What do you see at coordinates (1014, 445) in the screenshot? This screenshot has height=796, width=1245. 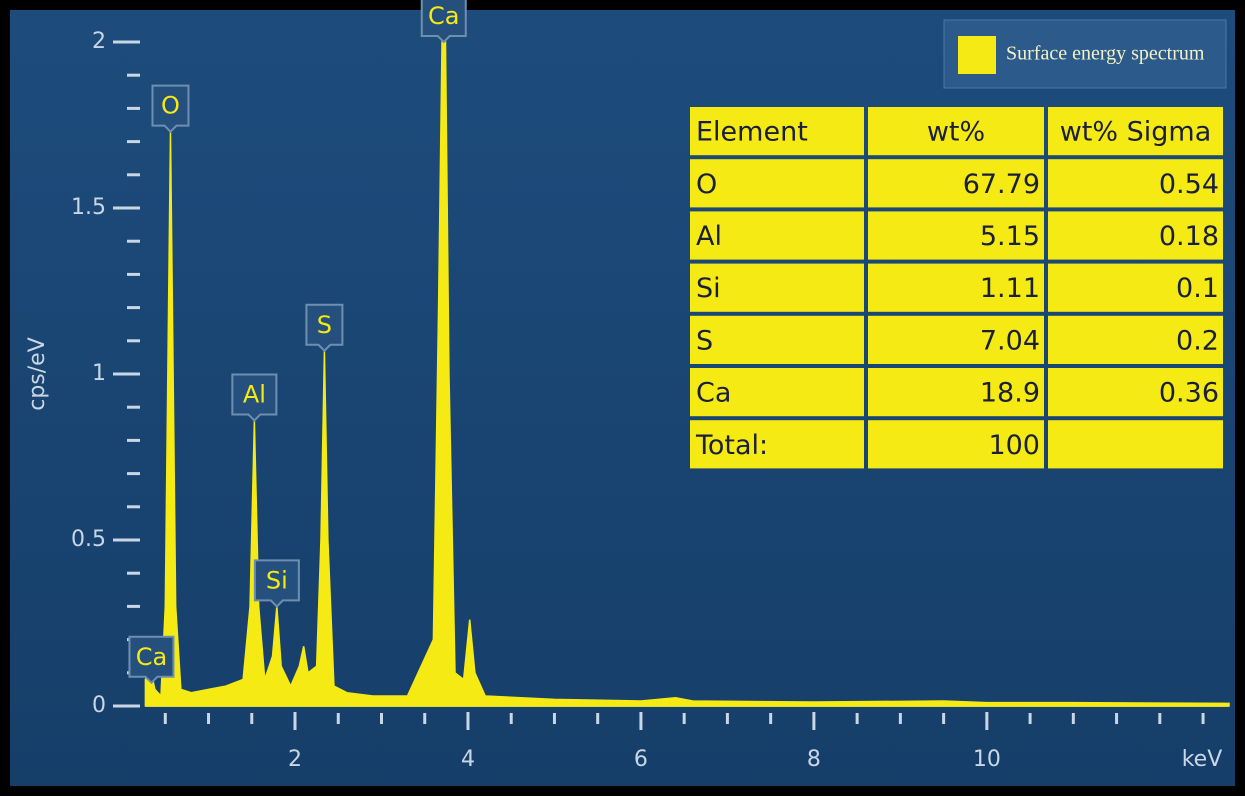 I see `table-value: 100` at bounding box center [1014, 445].